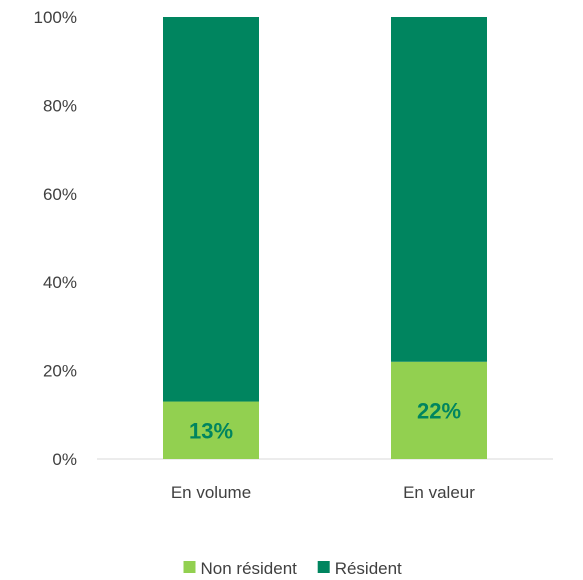  I want to click on y-tick-label: 20%, so click(60, 371).